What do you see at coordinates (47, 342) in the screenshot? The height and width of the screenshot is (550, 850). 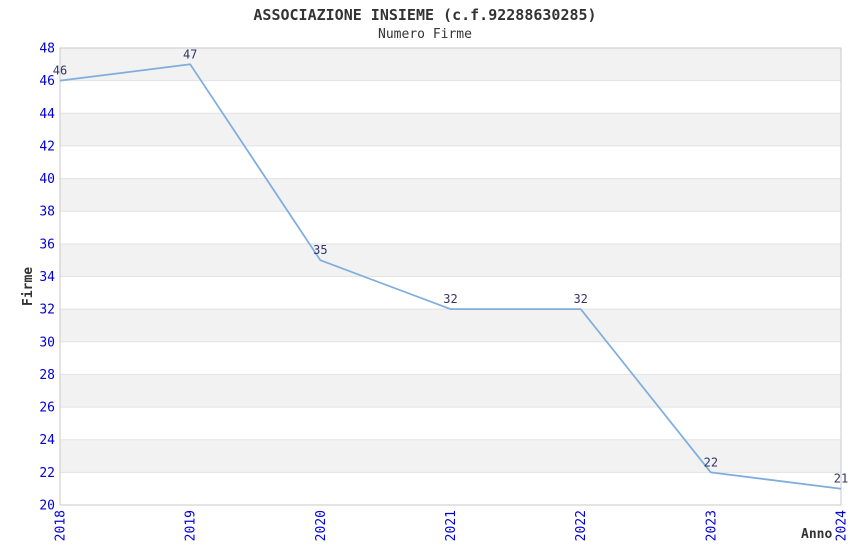 I see `y-tick-label: 30` at bounding box center [47, 342].